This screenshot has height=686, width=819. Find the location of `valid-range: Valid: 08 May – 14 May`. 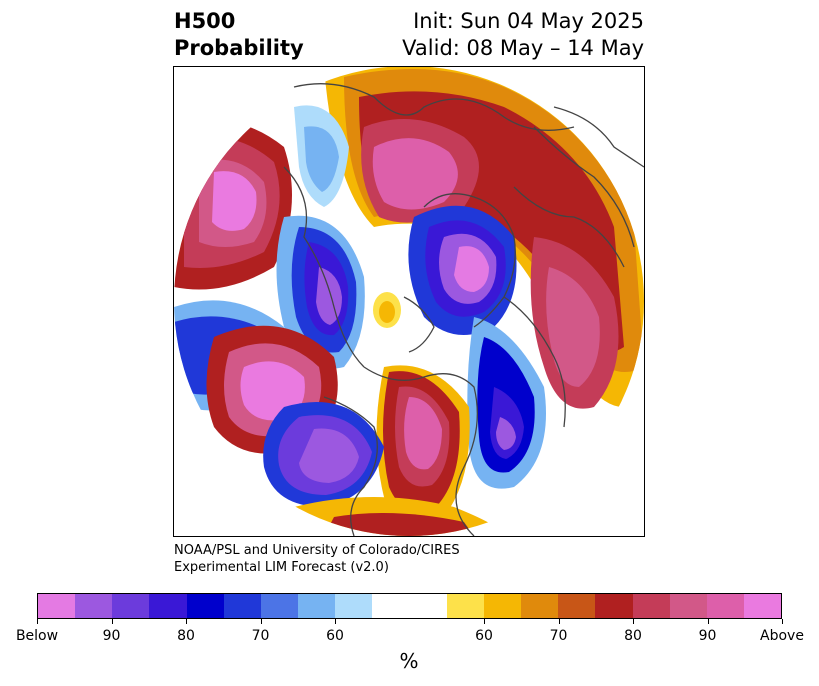

valid-range: Valid: 08 May – 14 May is located at coordinates (523, 48).